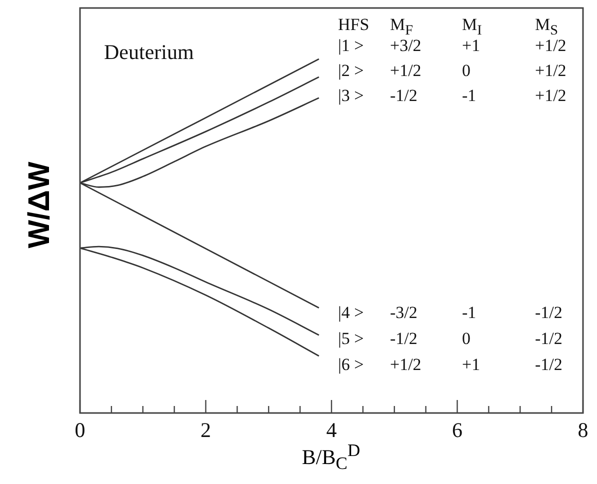  I want to click on text: M$_{I}$, so click(472, 26).